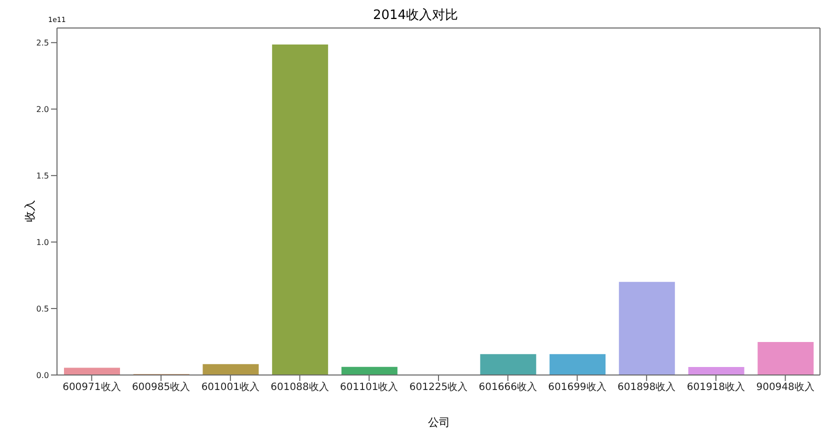 This screenshot has height=431, width=831. I want to click on y-tick-label: 2.0, so click(42, 109).